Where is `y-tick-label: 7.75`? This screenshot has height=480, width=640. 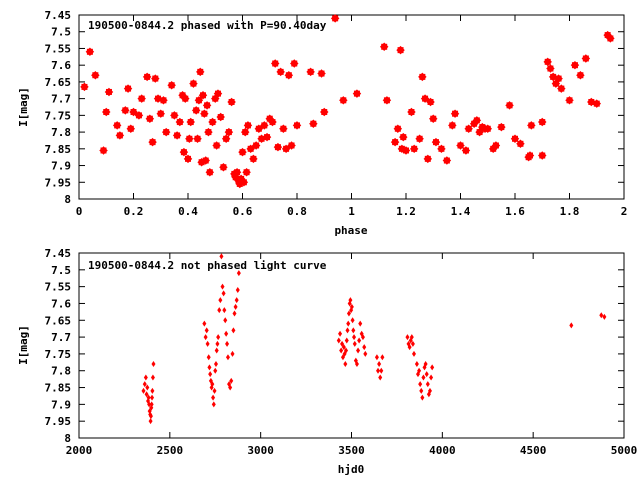
y-tick-label: 7.75 is located at coordinates (58, 115).